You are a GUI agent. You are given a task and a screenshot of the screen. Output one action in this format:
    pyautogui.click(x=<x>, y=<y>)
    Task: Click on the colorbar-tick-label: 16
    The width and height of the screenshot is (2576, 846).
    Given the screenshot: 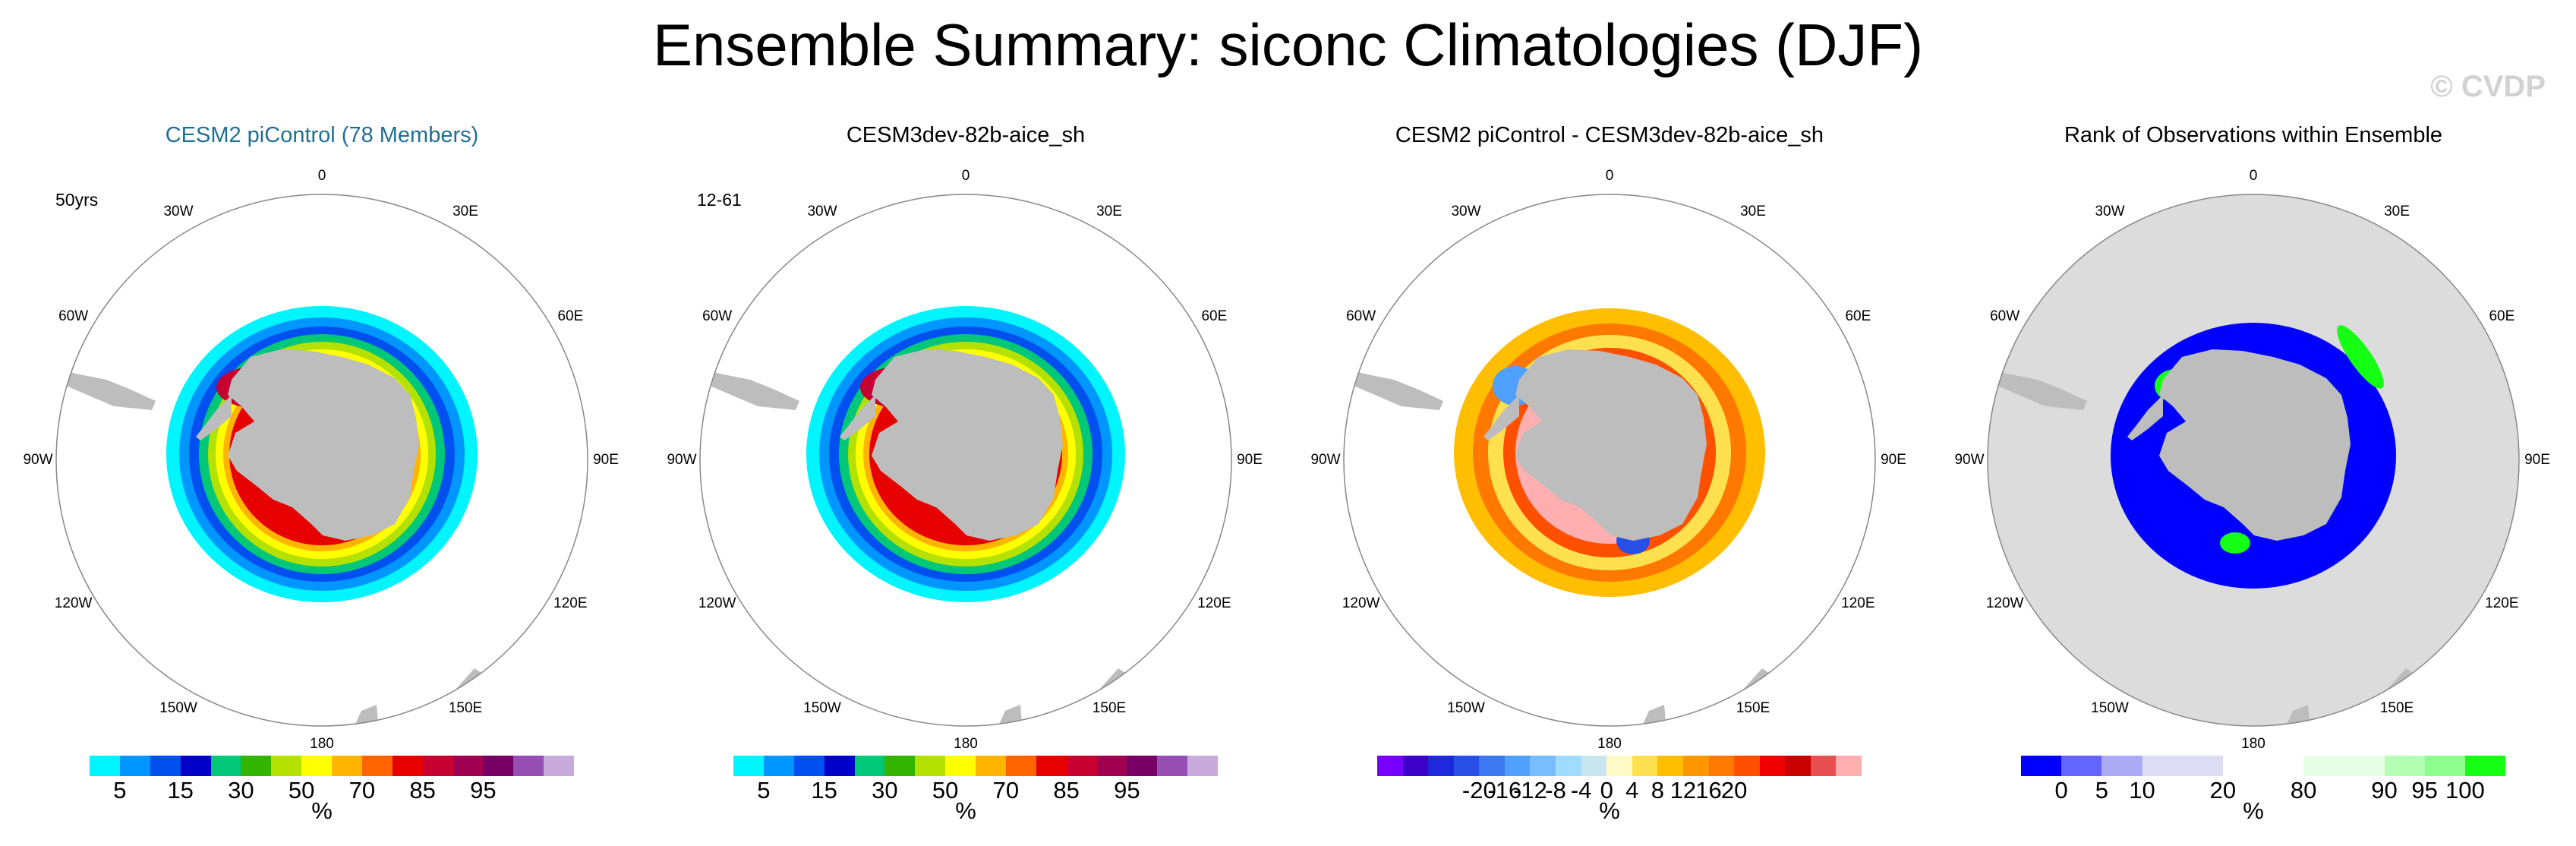 What is the action you would take?
    pyautogui.click(x=1708, y=790)
    